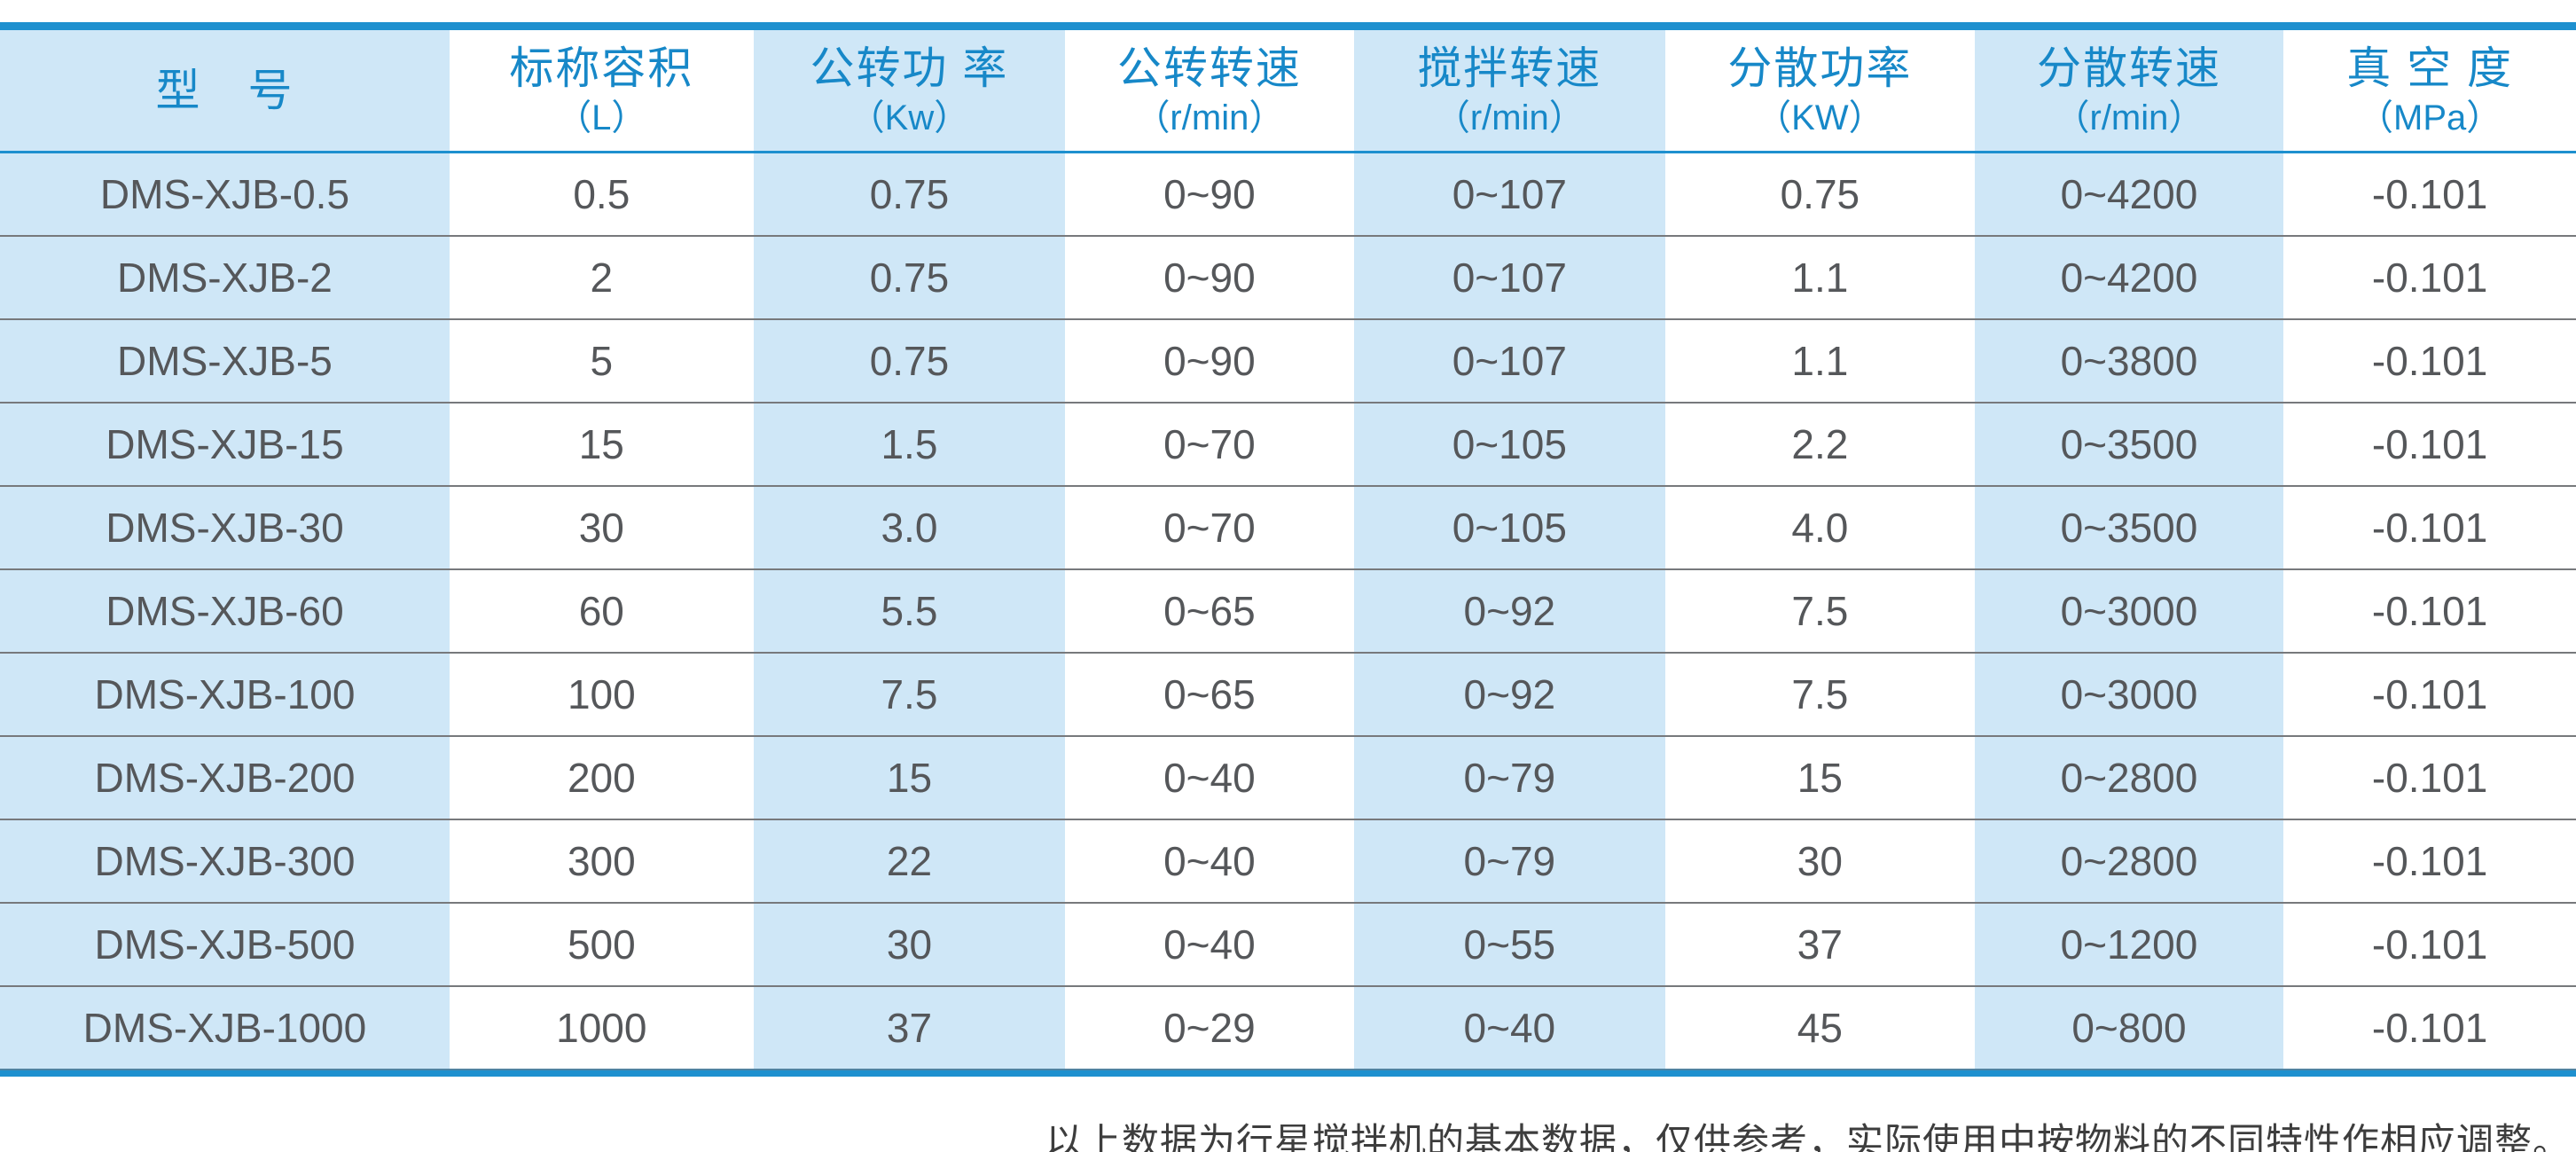 The image size is (2576, 1152). I want to click on column-unit: （Kw）, so click(910, 118).